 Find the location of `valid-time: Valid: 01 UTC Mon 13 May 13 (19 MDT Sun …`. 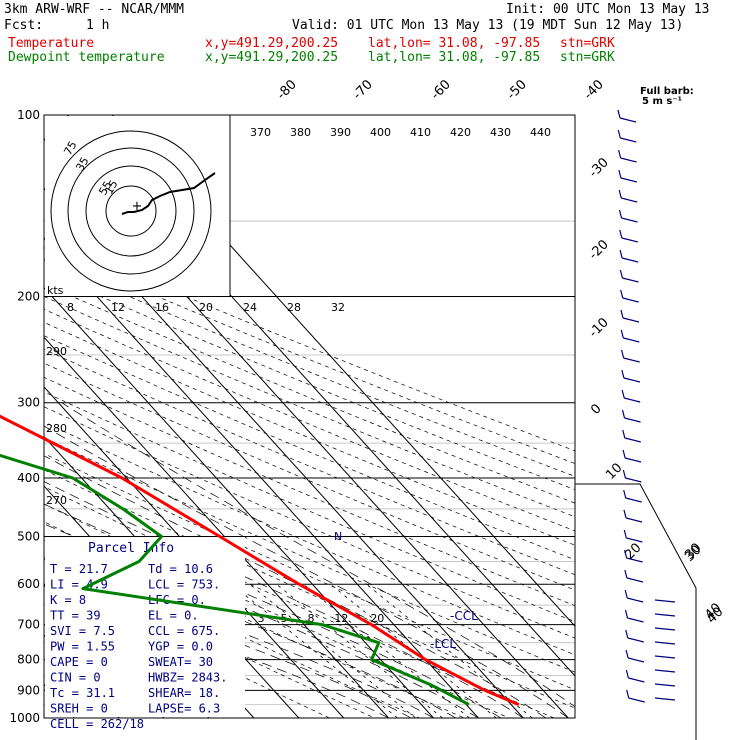

valid-time: Valid: 01 UTC Mon 13 May 13 (19 MDT Sun … is located at coordinates (488, 25).